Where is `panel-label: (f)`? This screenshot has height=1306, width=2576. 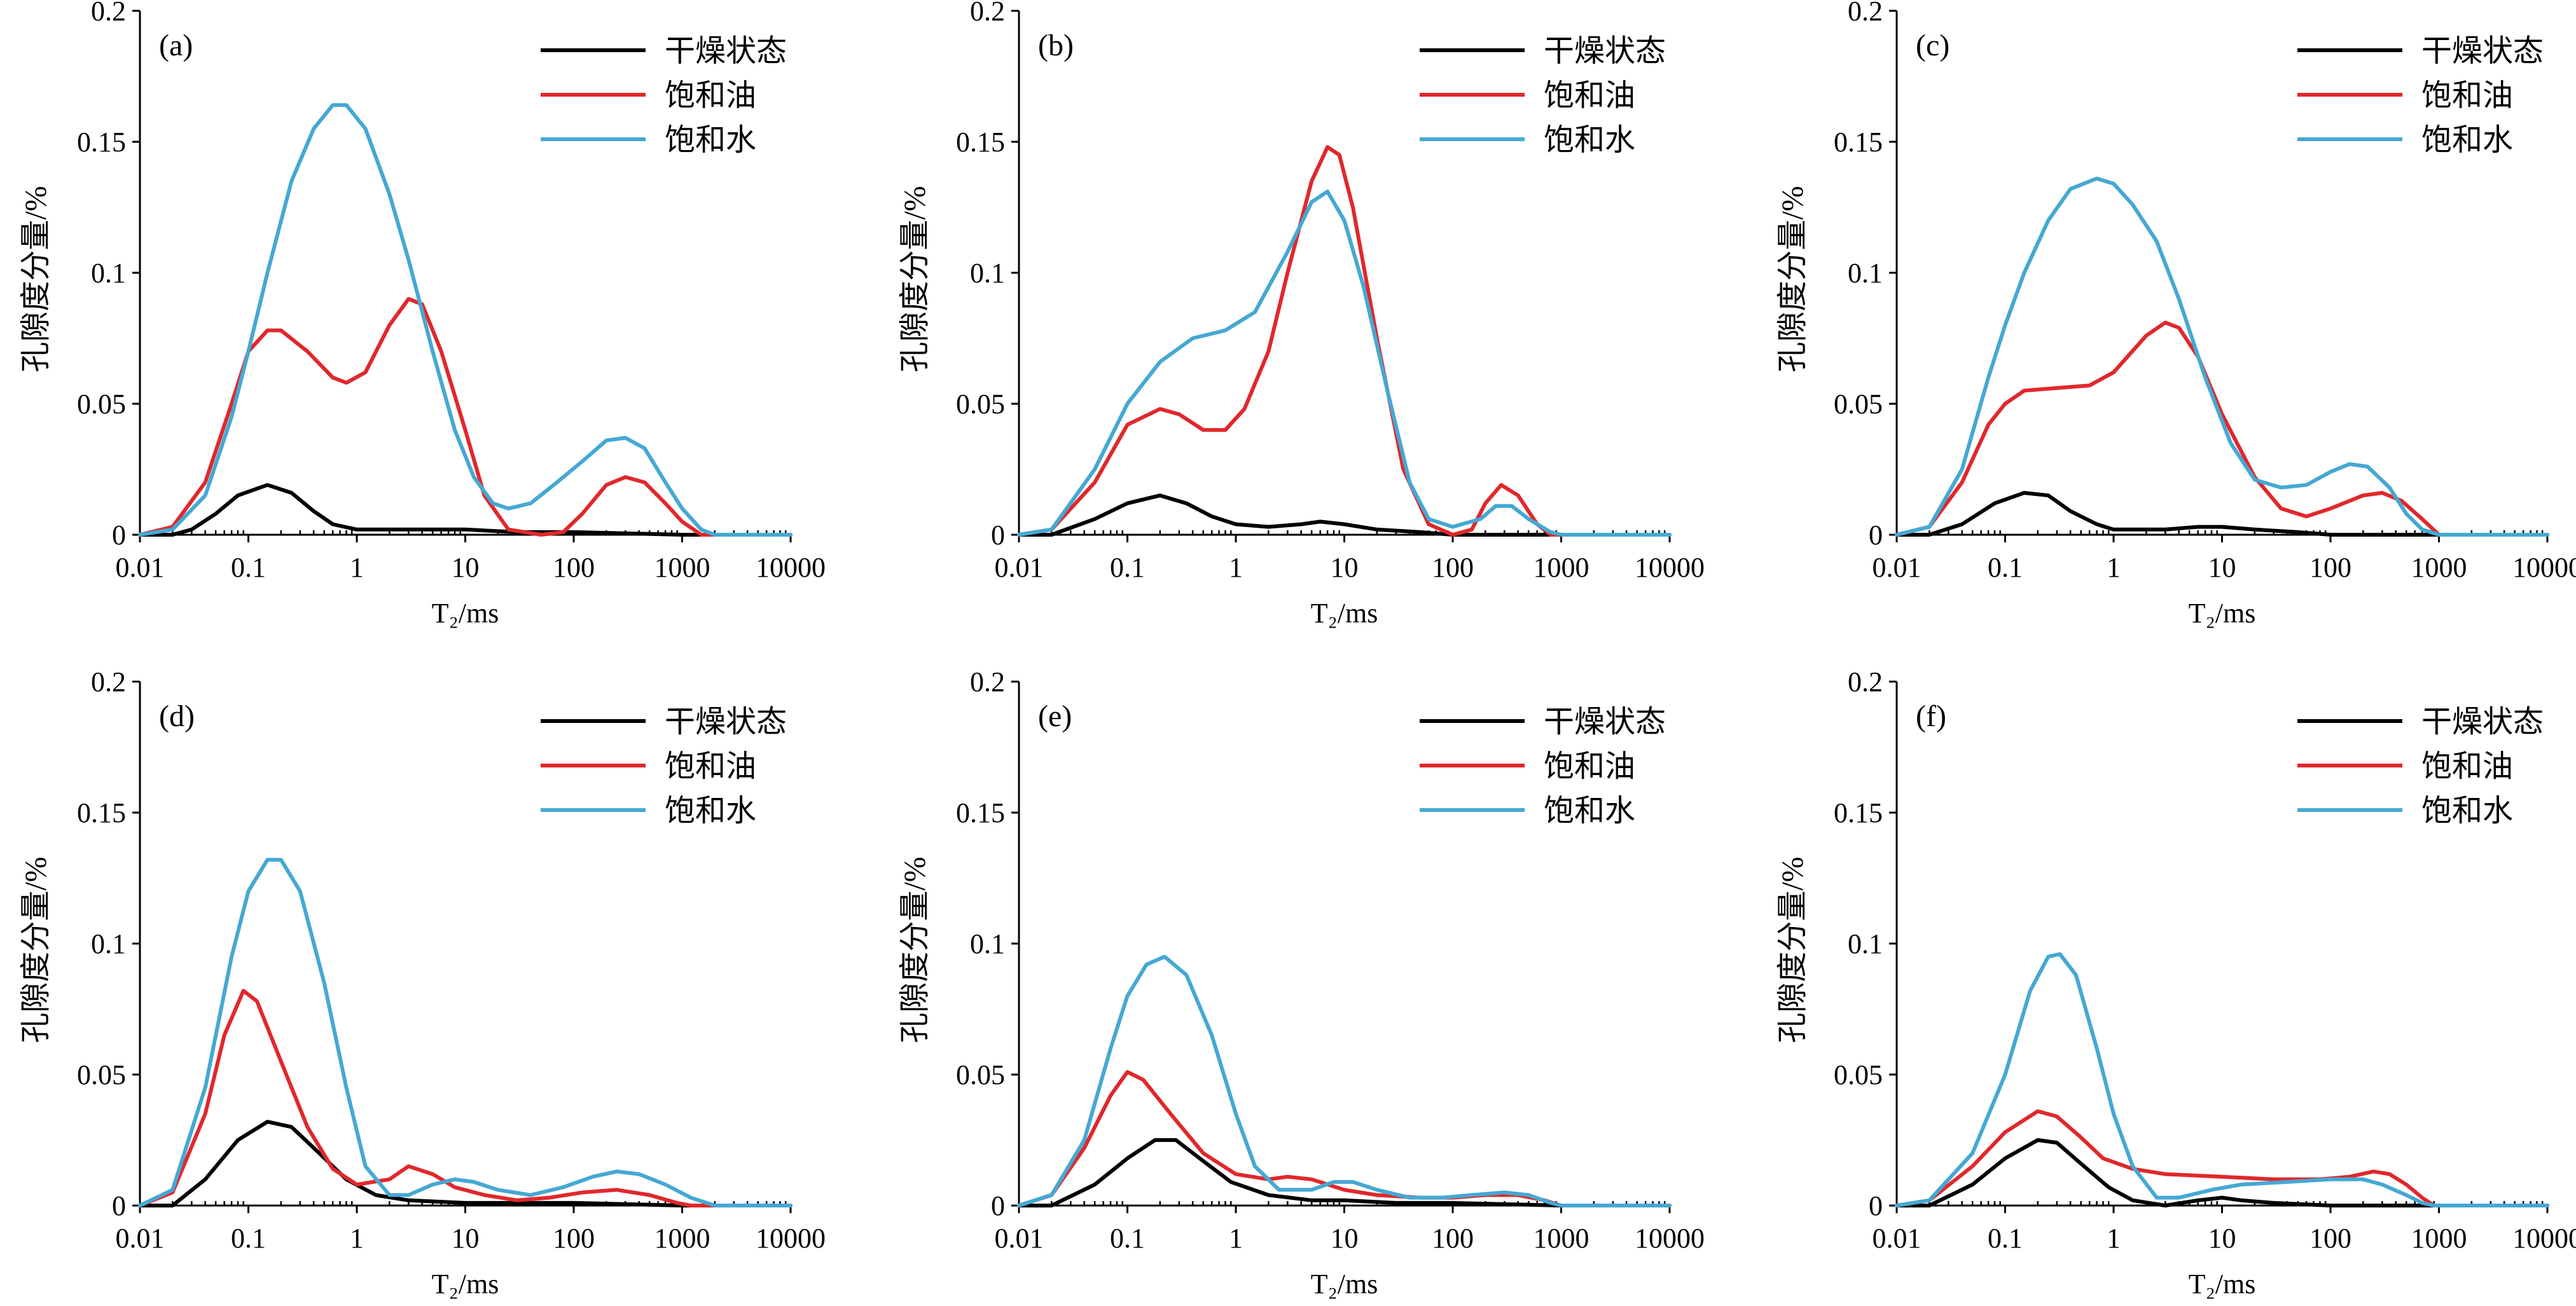
panel-label: (f) is located at coordinates (1931, 716).